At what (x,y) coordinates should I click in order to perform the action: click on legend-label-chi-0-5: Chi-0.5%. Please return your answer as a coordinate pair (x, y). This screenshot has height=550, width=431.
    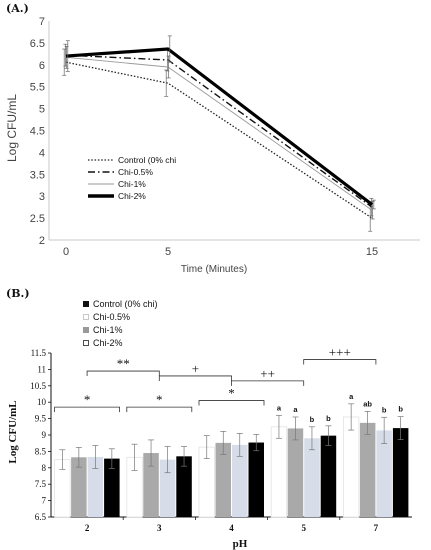
    Looking at the image, I should click on (135, 172).